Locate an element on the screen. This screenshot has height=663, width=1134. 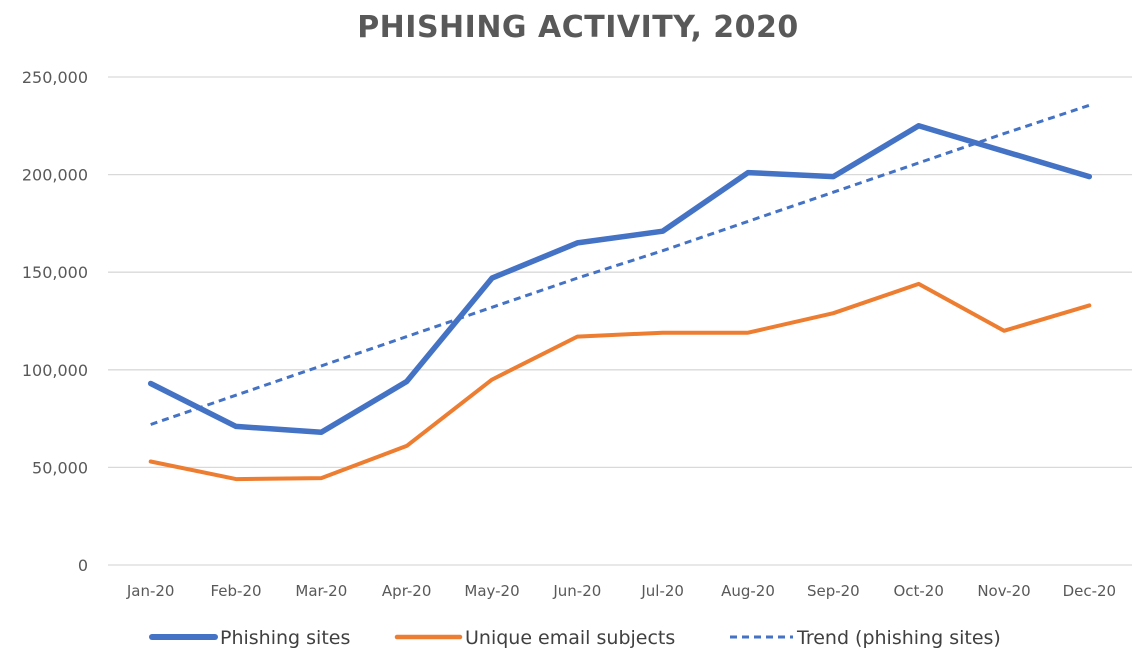
x-tick-label: May-20 is located at coordinates (491, 591).